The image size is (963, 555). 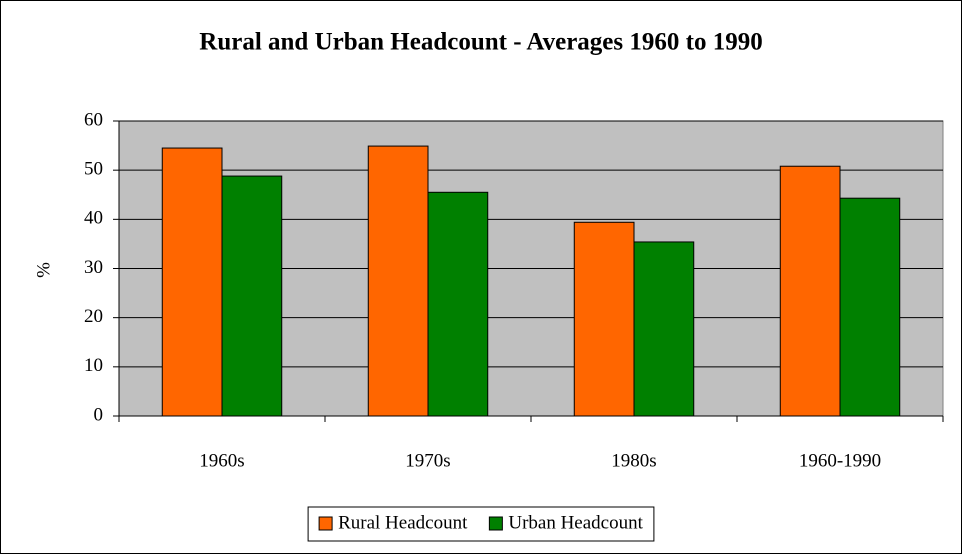 I want to click on y-tick-label: 10, so click(x=93, y=365).